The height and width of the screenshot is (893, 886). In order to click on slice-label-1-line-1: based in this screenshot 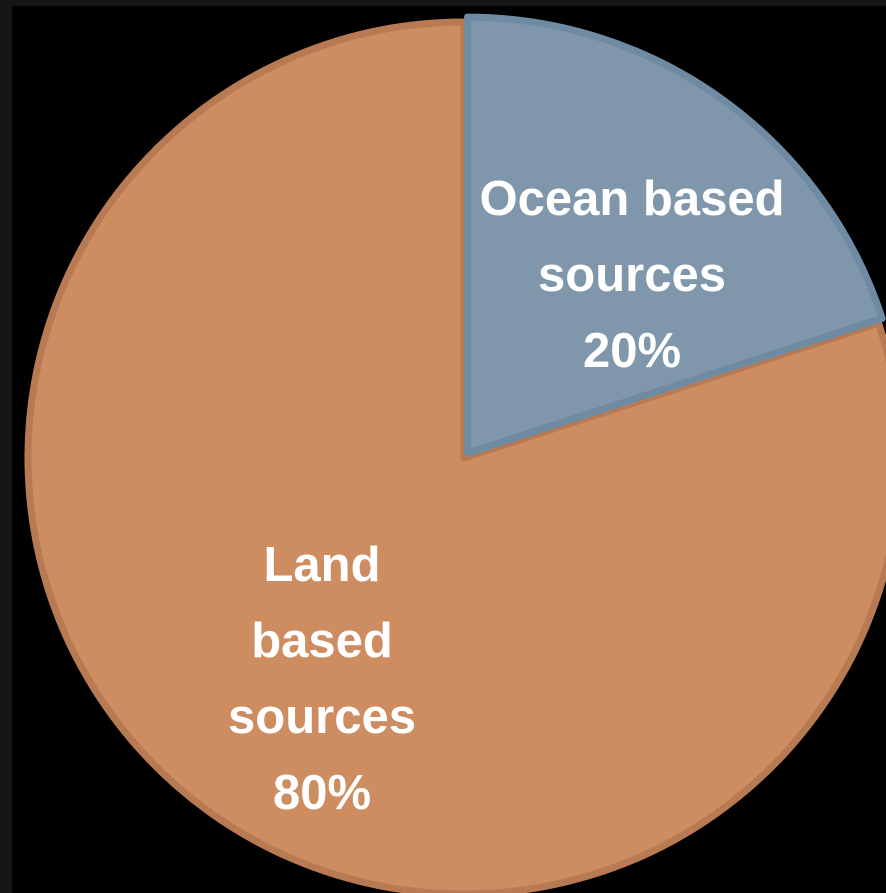, I will do `click(322, 641)`.